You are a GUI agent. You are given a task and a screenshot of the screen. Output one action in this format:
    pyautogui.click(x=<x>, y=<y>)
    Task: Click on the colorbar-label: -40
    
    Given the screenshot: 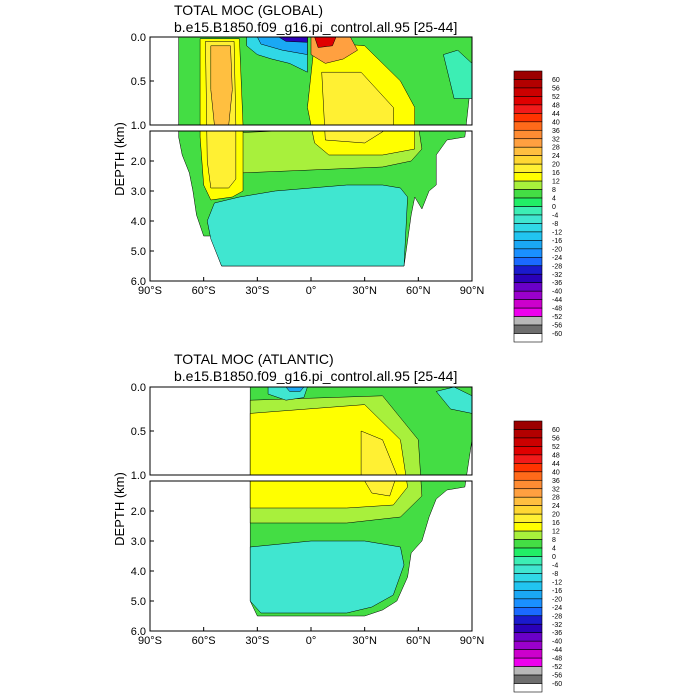 What is the action you would take?
    pyautogui.click(x=557, y=642)
    